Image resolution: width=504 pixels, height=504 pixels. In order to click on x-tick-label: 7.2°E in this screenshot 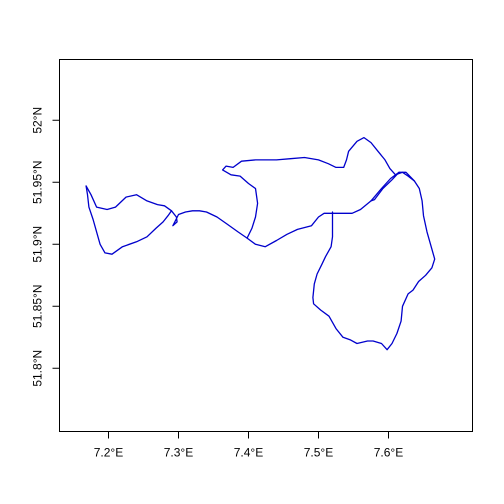, I will do `click(108, 453)`.